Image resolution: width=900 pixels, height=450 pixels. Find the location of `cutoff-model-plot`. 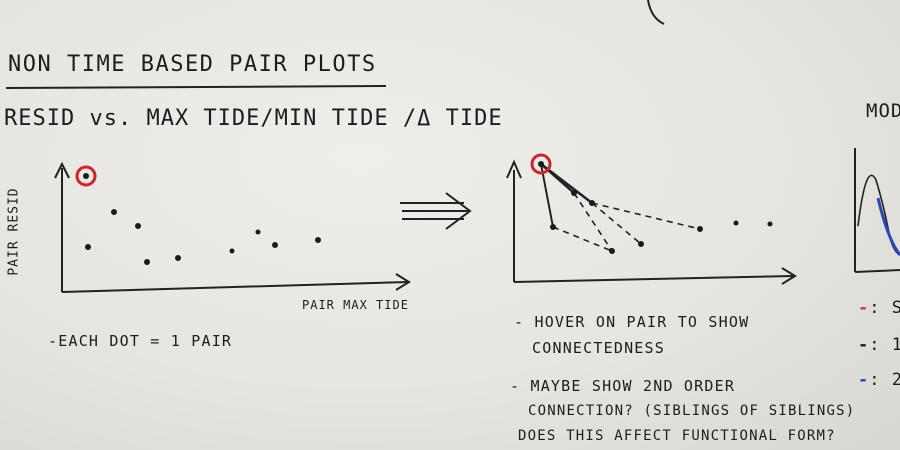

cutoff-model-plot is located at coordinates (877, 210).